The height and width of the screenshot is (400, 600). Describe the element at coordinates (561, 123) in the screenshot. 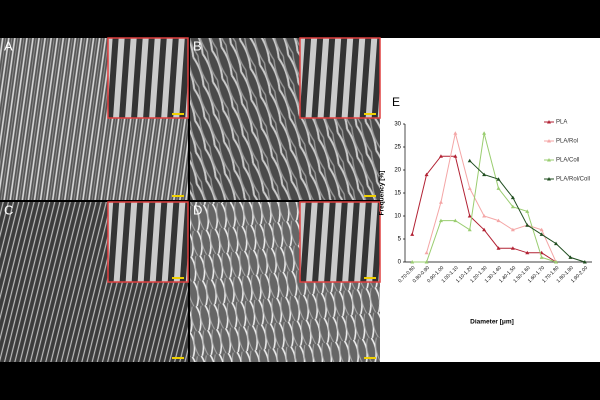

I see `legend-label: PLA` at that location.